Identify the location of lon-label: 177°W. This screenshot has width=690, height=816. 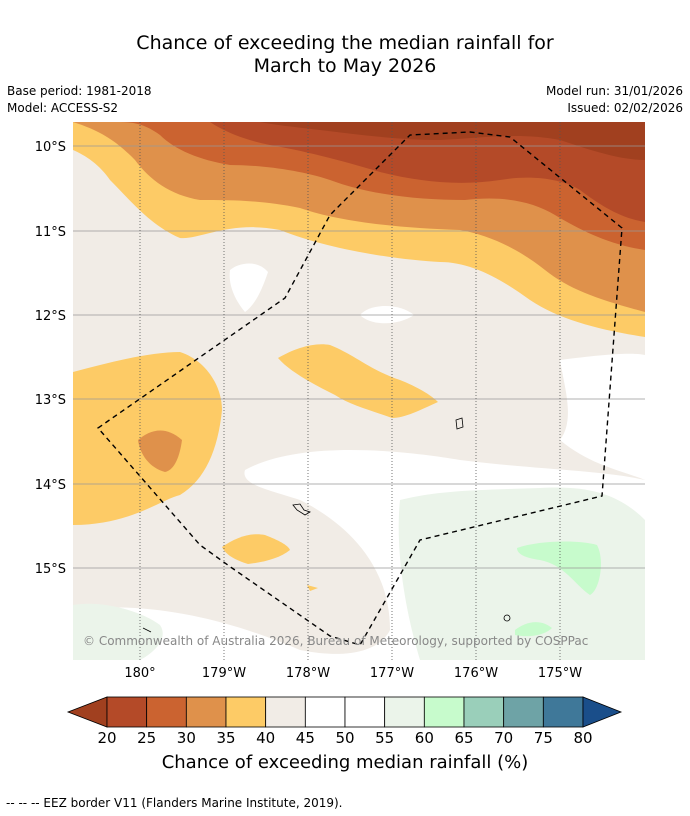
(392, 673).